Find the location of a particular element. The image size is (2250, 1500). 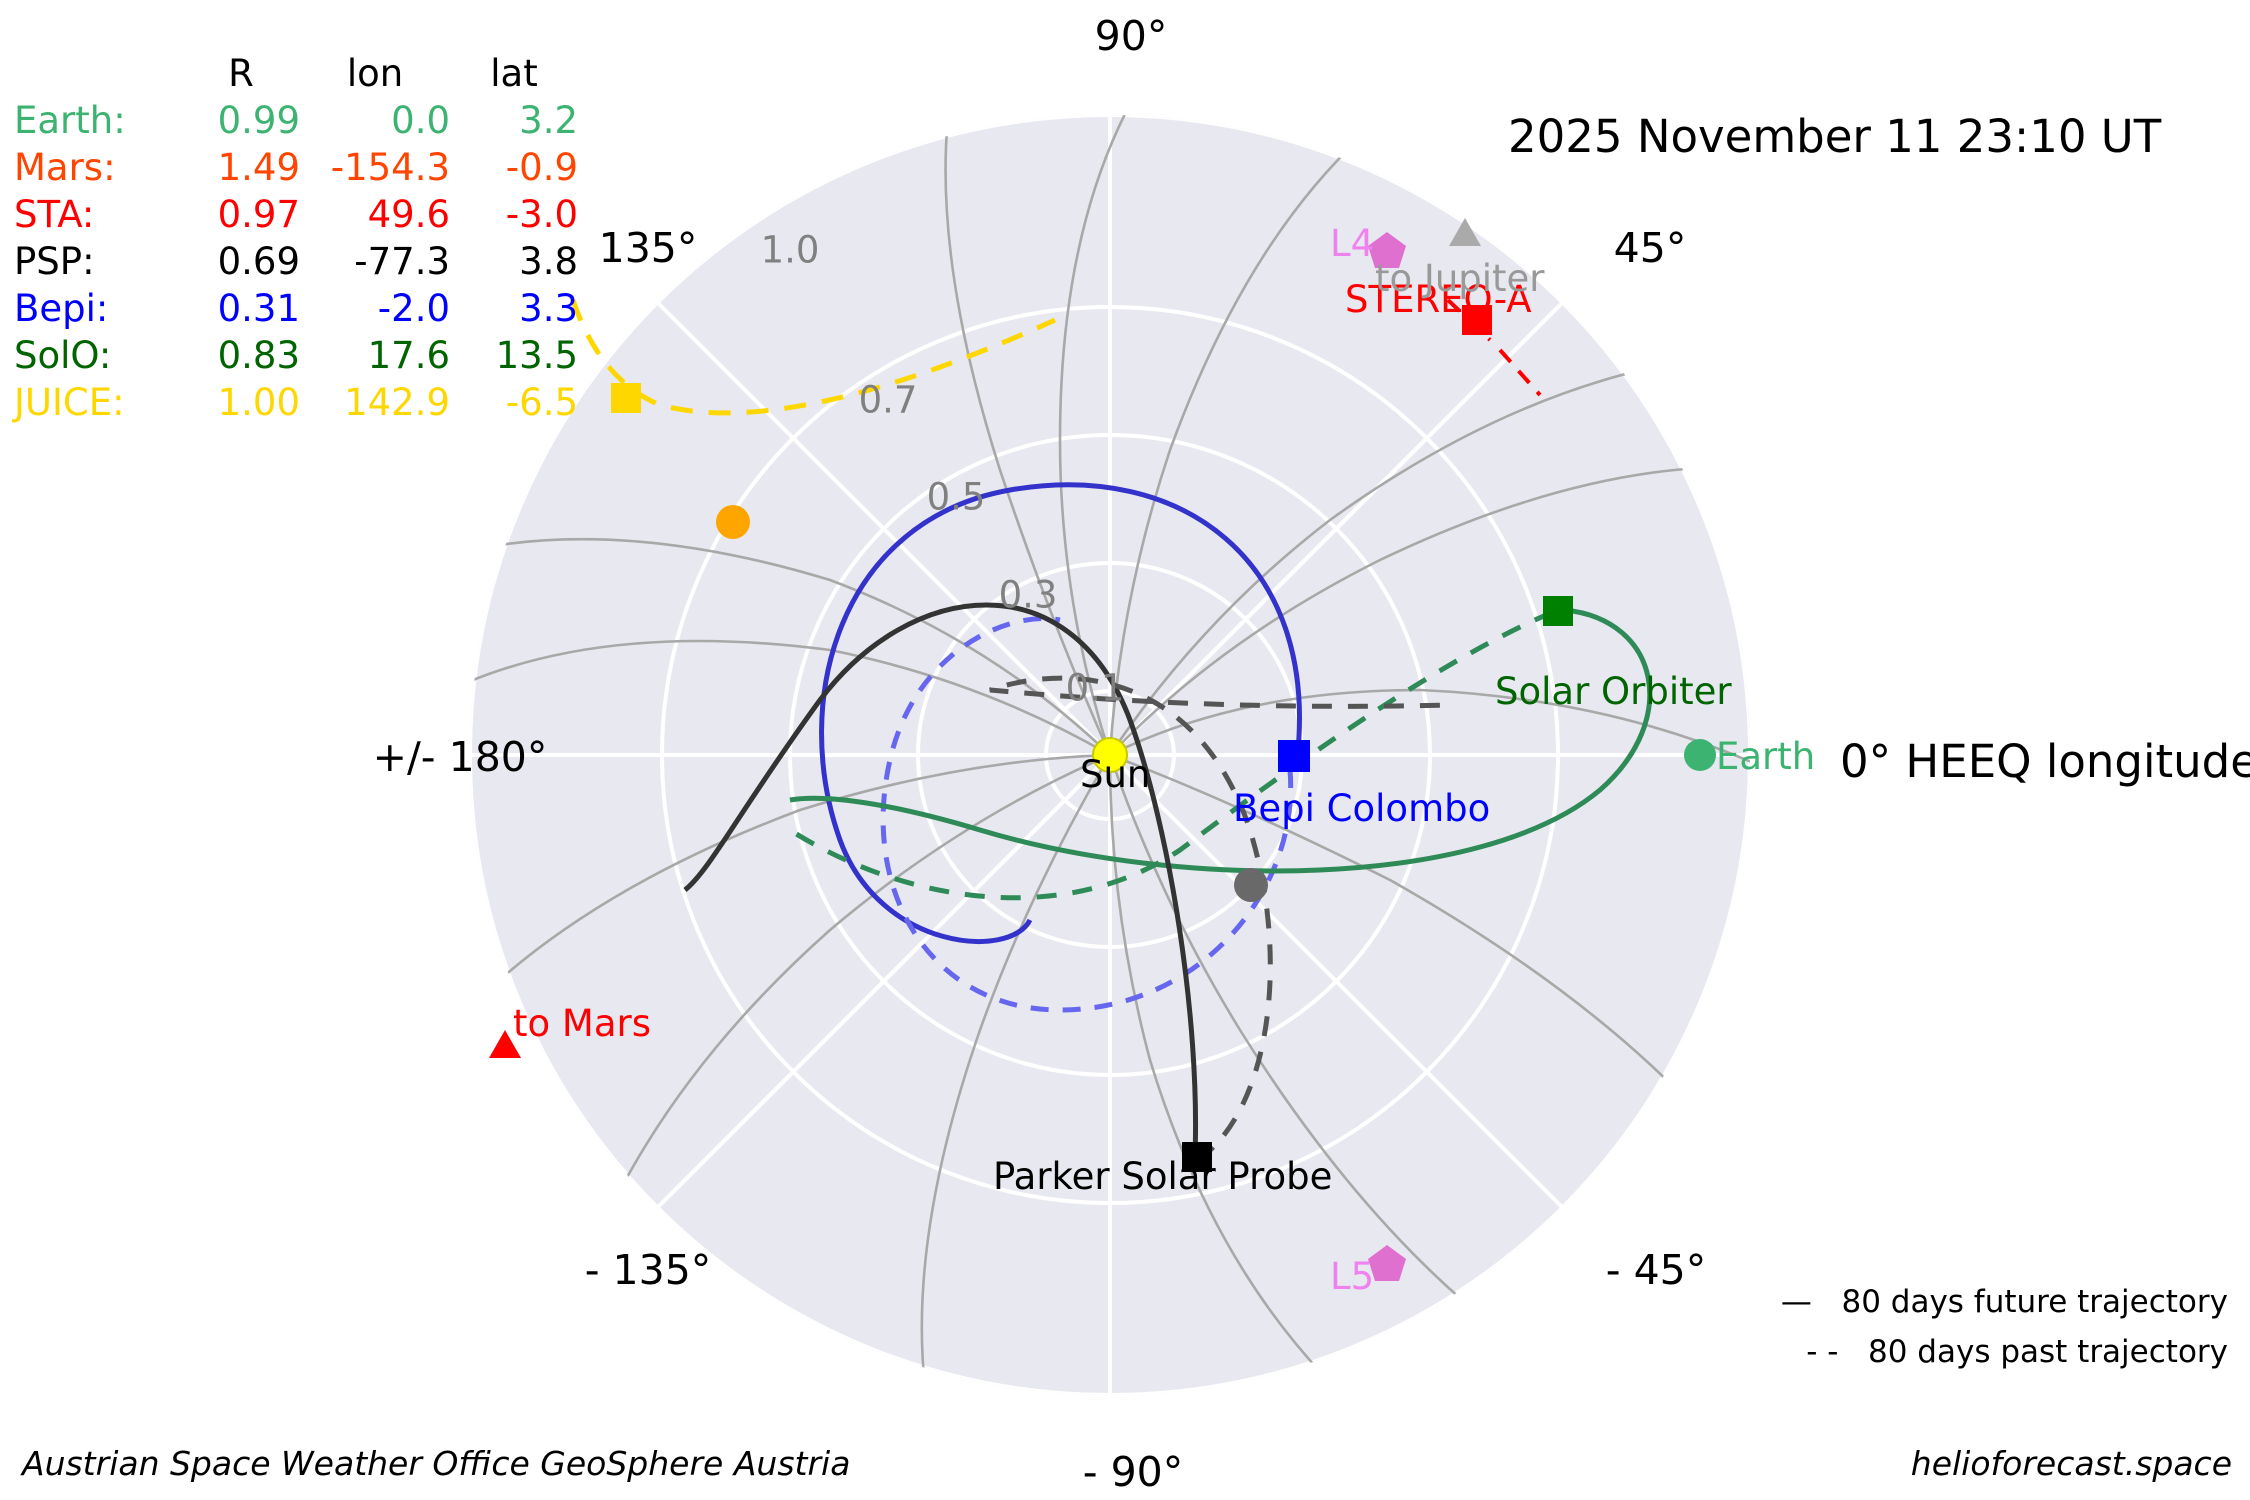

l4-label: L4 is located at coordinates (1352, 243).